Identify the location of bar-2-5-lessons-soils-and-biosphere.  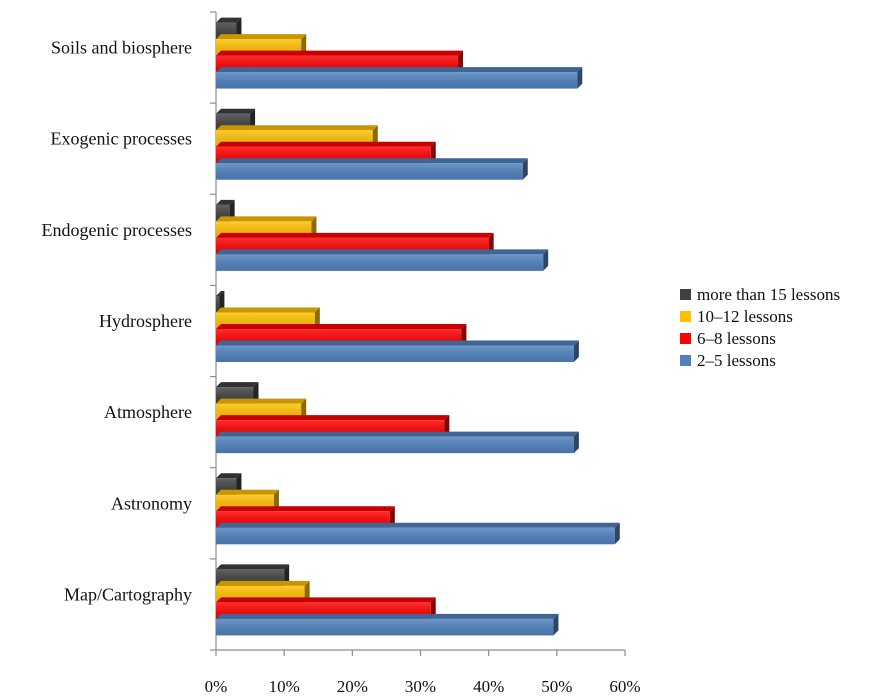
(399, 78).